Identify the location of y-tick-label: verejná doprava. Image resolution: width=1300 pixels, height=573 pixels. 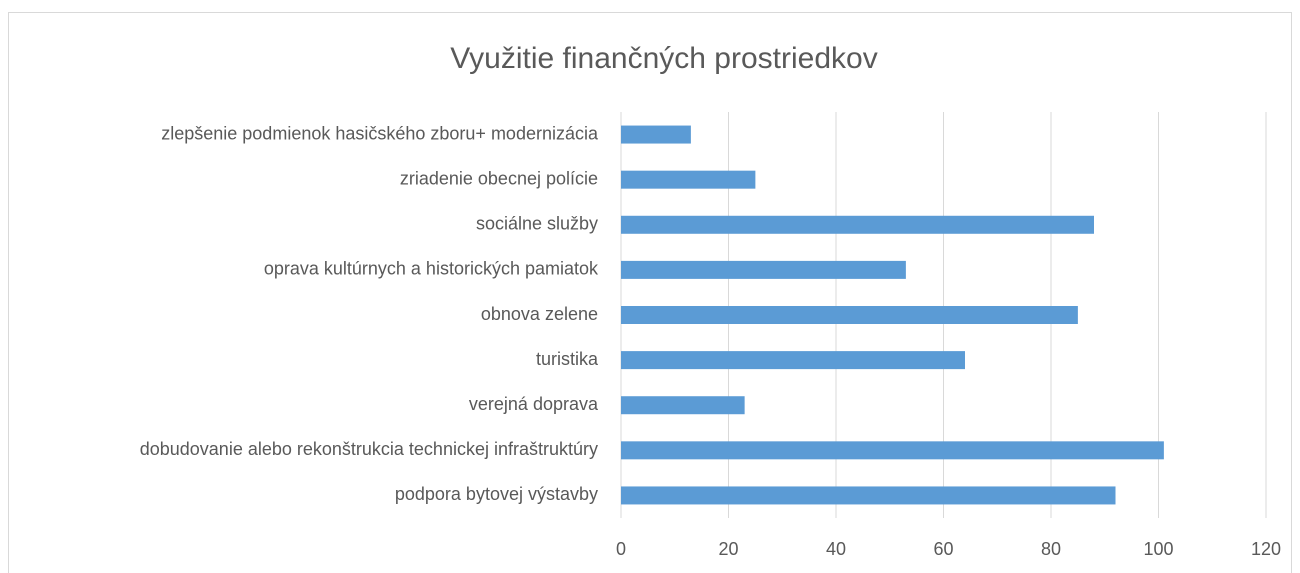
(534, 404).